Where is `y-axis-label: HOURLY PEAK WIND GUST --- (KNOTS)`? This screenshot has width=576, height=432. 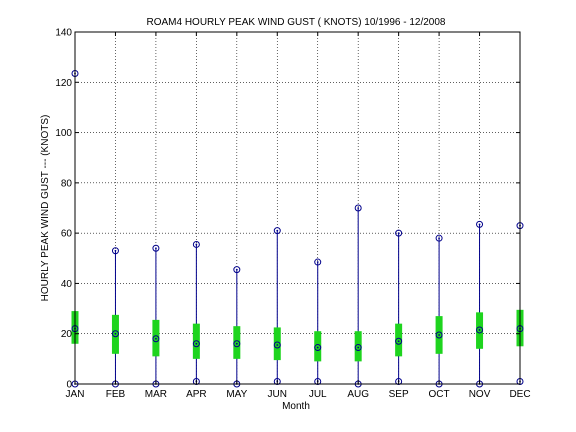 y-axis-label: HOURLY PEAK WIND GUST --- (KNOTS) is located at coordinates (45, 208).